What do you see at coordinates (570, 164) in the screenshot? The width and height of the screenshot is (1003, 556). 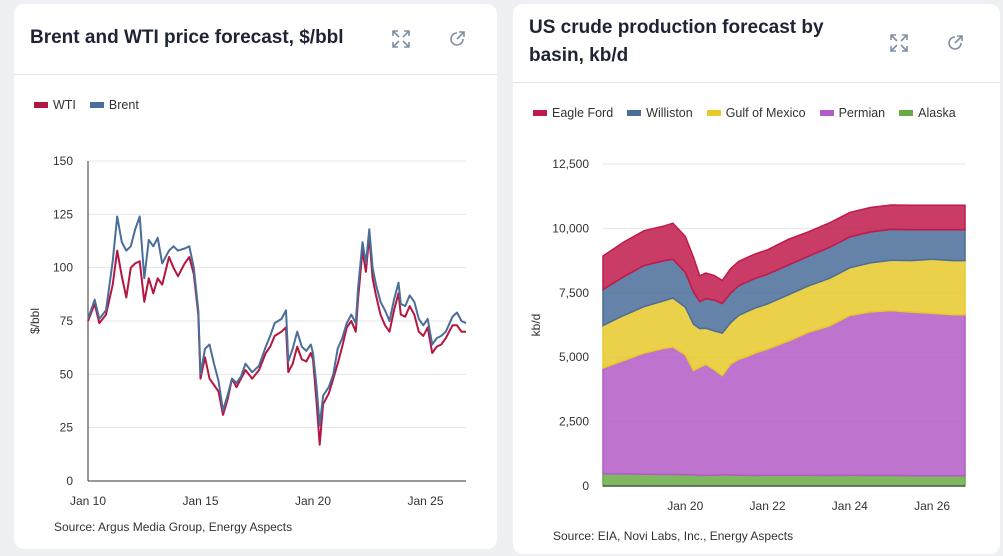 I see `y-tick-label: 12,500` at bounding box center [570, 164].